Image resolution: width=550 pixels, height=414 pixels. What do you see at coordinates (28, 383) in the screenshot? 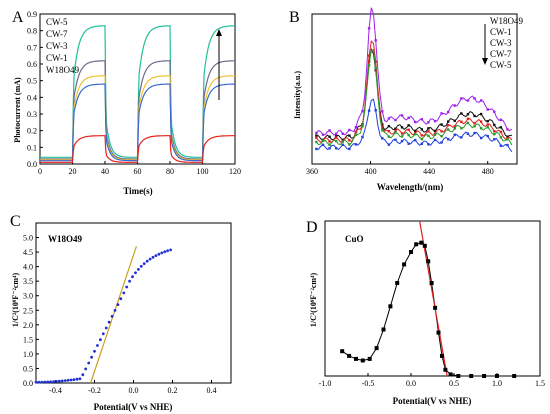
I see `panel-c-ytick-label: 0.0` at bounding box center [28, 383].